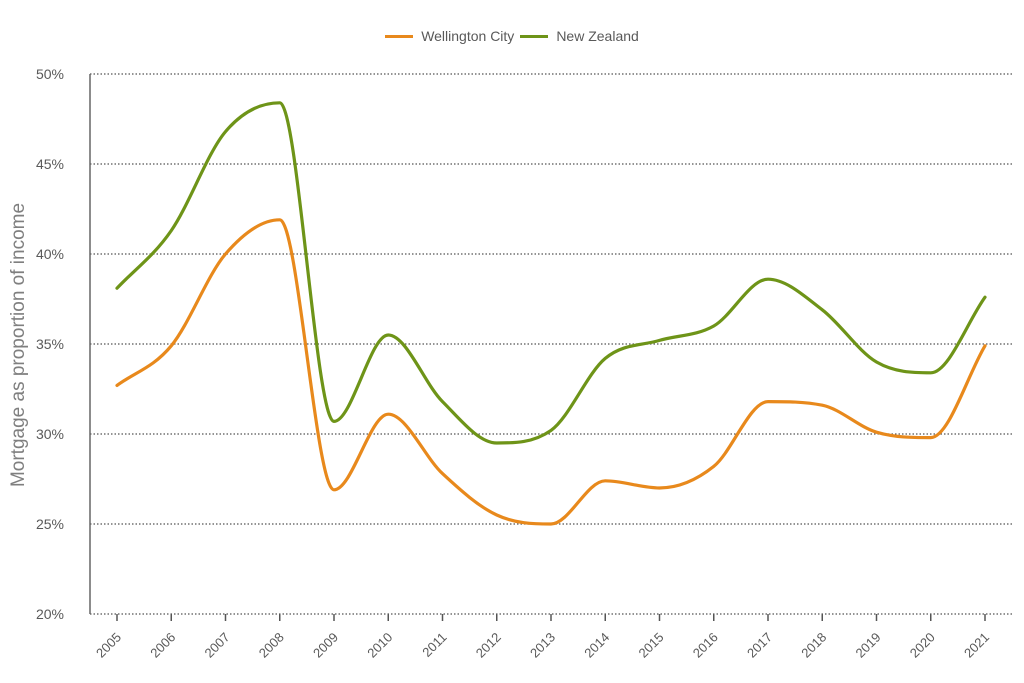 Image resolution: width=1024 pixels, height=683 pixels. What do you see at coordinates (271, 645) in the screenshot?
I see `x-tick-label: 2008` at bounding box center [271, 645].